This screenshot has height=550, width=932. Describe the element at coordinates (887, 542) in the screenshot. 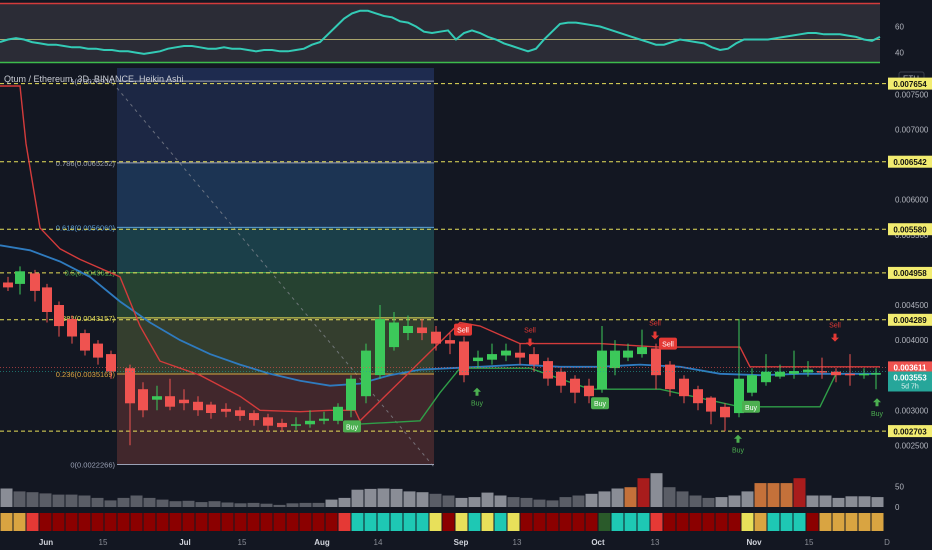

I see `time-axis-label: D` at that location.